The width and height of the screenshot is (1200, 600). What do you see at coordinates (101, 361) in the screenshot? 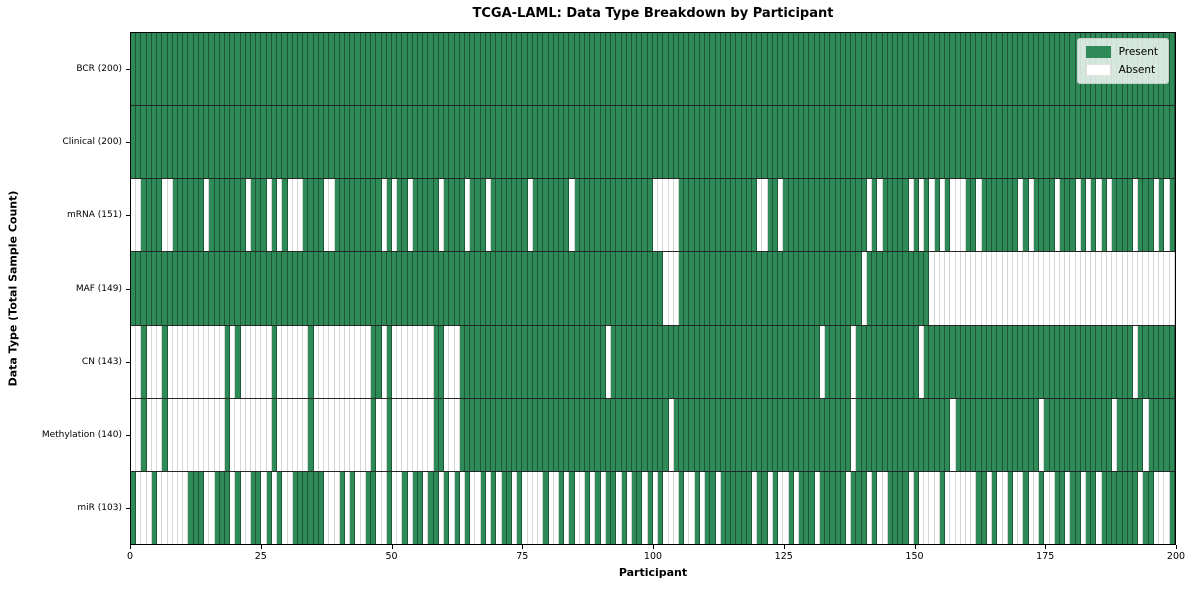
I see `y-tick-label-CN: CN (143)` at bounding box center [101, 361].